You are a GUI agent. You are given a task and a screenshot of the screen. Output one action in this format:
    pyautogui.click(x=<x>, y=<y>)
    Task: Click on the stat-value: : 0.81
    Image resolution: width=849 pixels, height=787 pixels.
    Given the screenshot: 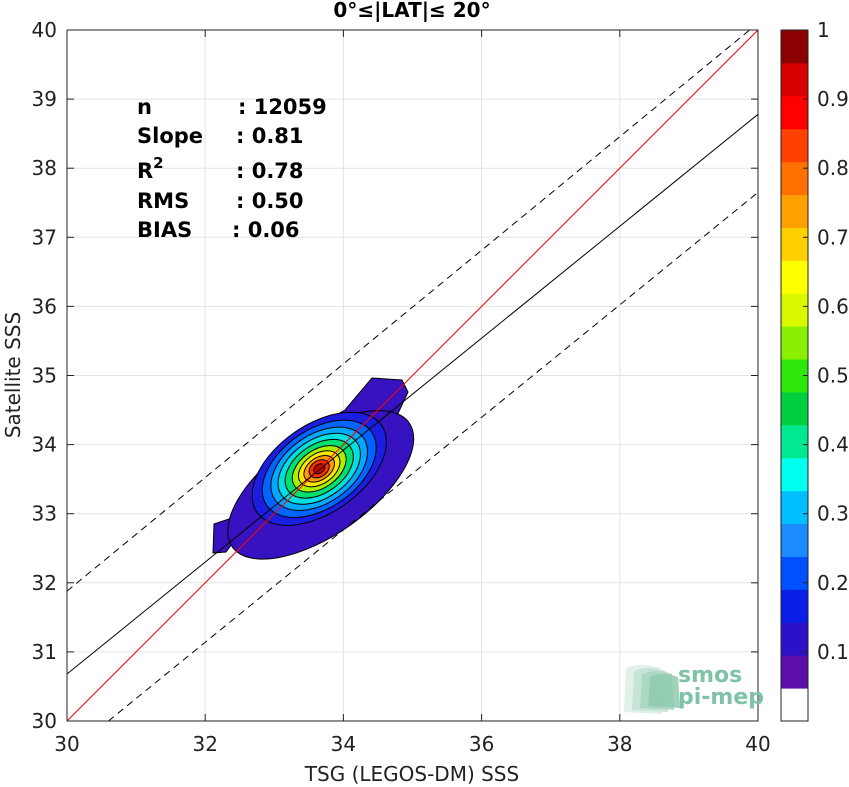 What is the action you would take?
    pyautogui.click(x=270, y=136)
    